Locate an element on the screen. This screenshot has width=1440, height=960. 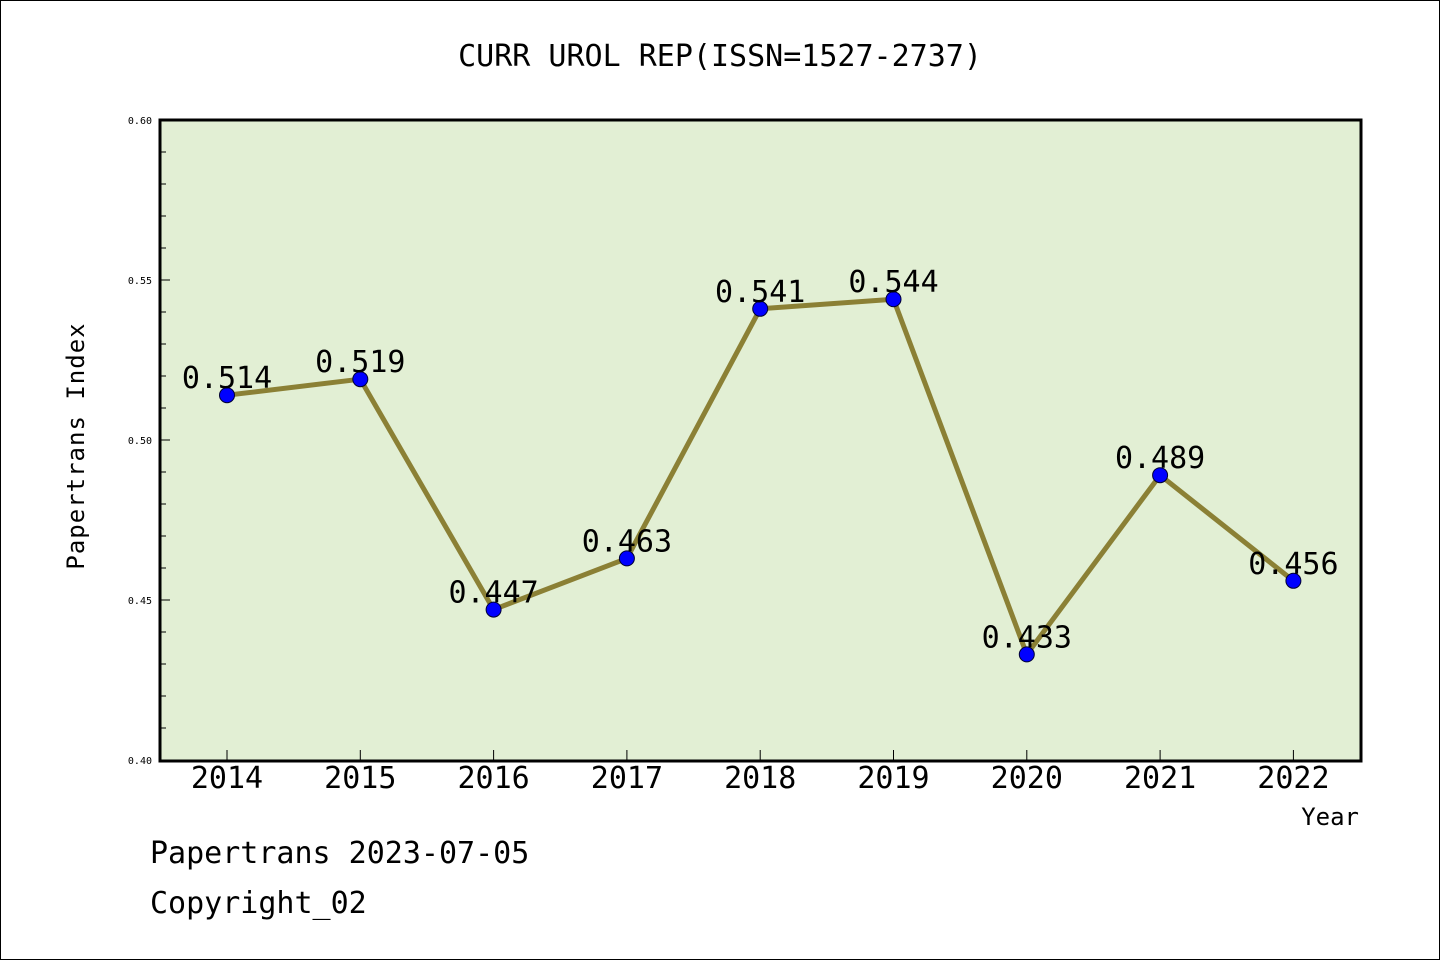
x-tick-label: 2021 is located at coordinates (1160, 778).